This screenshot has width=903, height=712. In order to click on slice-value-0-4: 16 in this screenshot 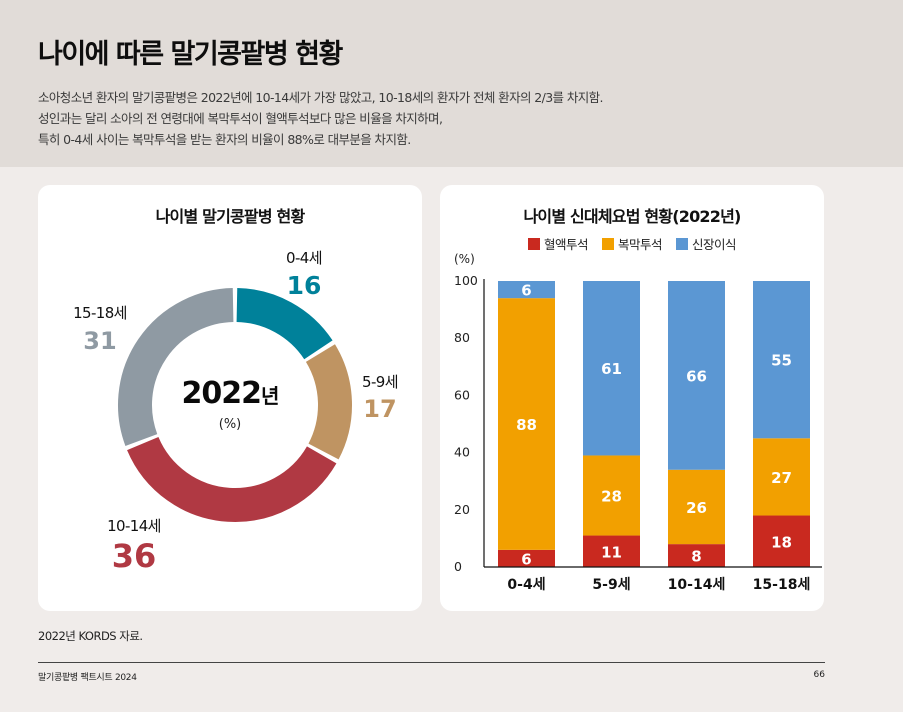, I will do `click(304, 285)`.